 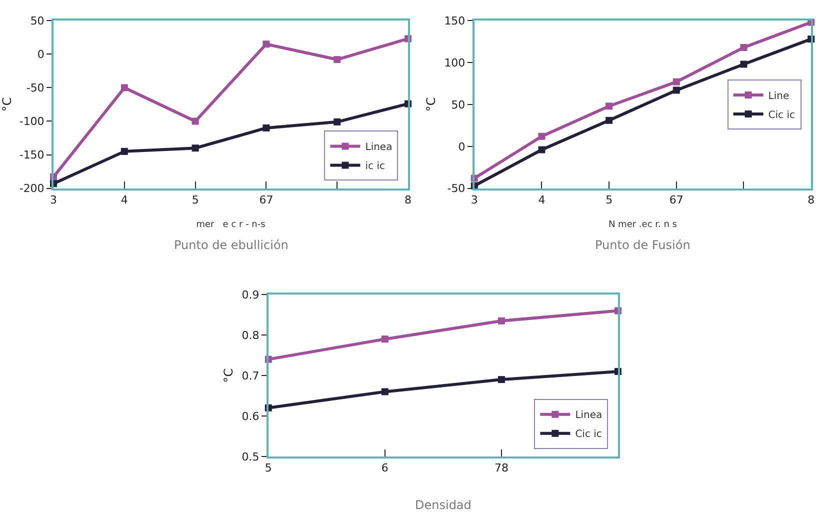 I want to click on x-axis-title: mer e c r - n-s, so click(x=231, y=225).